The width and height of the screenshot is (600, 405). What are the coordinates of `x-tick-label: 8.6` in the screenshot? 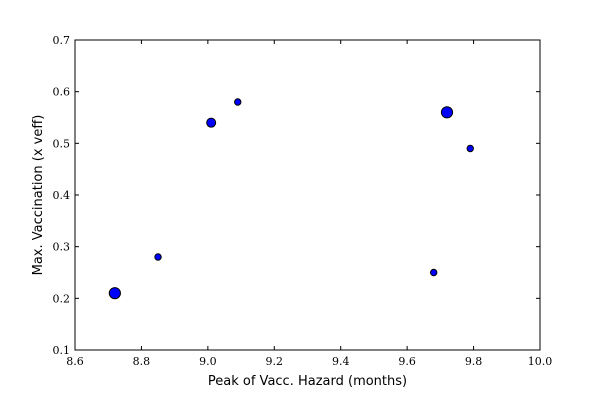 It's located at (75, 361).